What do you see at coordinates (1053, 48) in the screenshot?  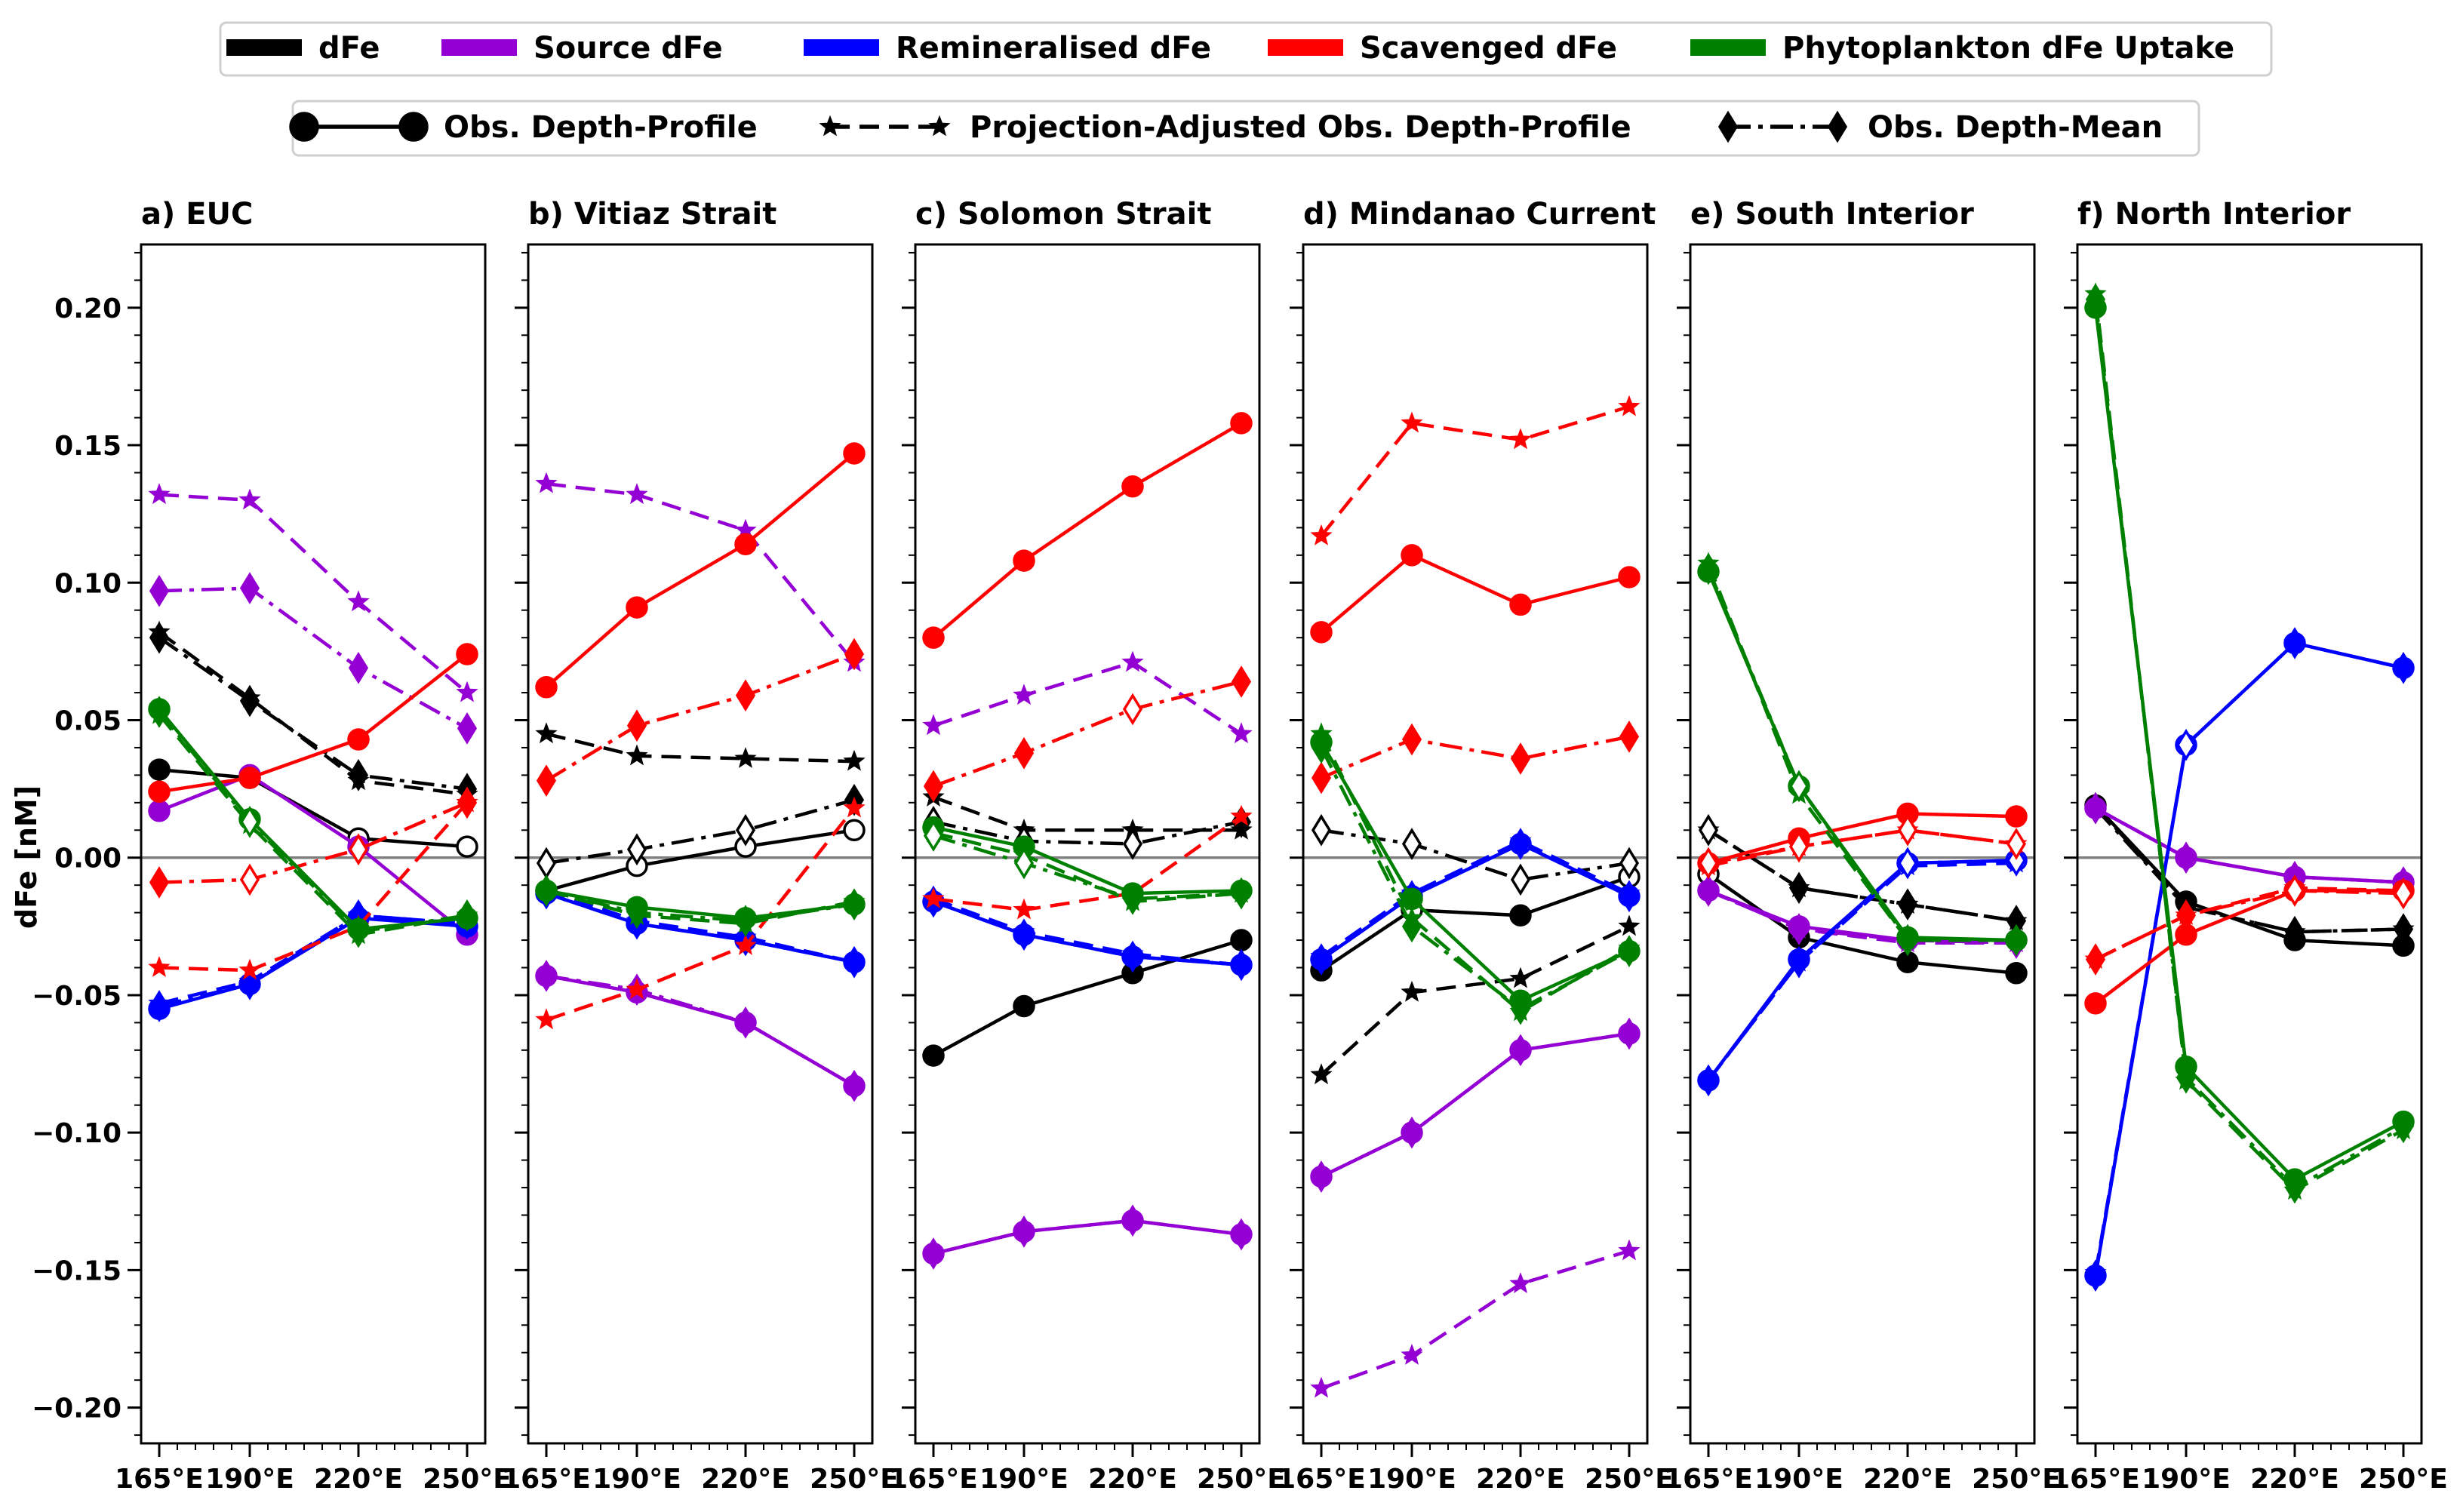 I see `legend-label: Remineralised dFe` at bounding box center [1053, 48].